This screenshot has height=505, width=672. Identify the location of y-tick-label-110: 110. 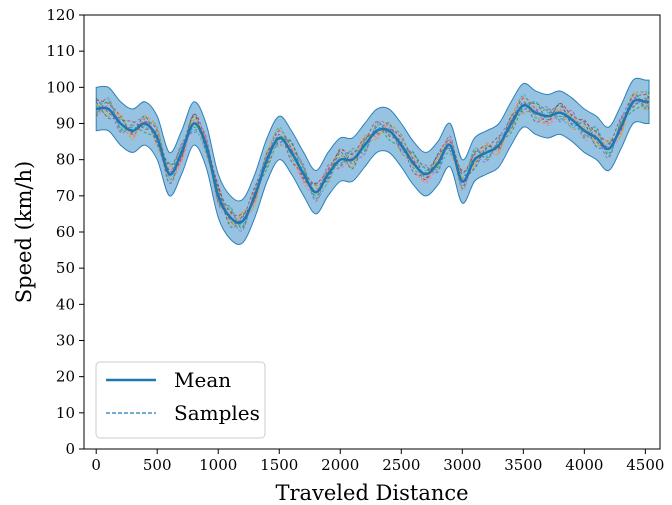
(60, 51).